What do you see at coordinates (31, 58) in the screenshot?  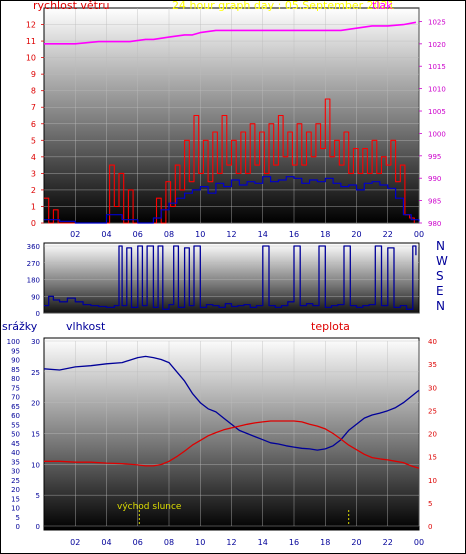 I see `wind-y-tick-label: 10` at bounding box center [31, 58].